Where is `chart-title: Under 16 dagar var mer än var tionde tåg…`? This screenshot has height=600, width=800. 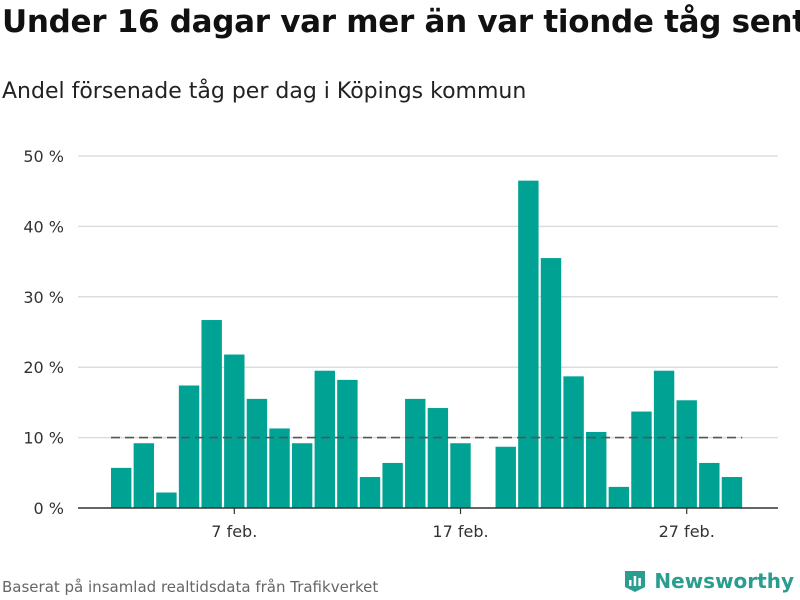 chart-title: Under 16 dagar var mer än var tionde tåg… is located at coordinates (401, 22).